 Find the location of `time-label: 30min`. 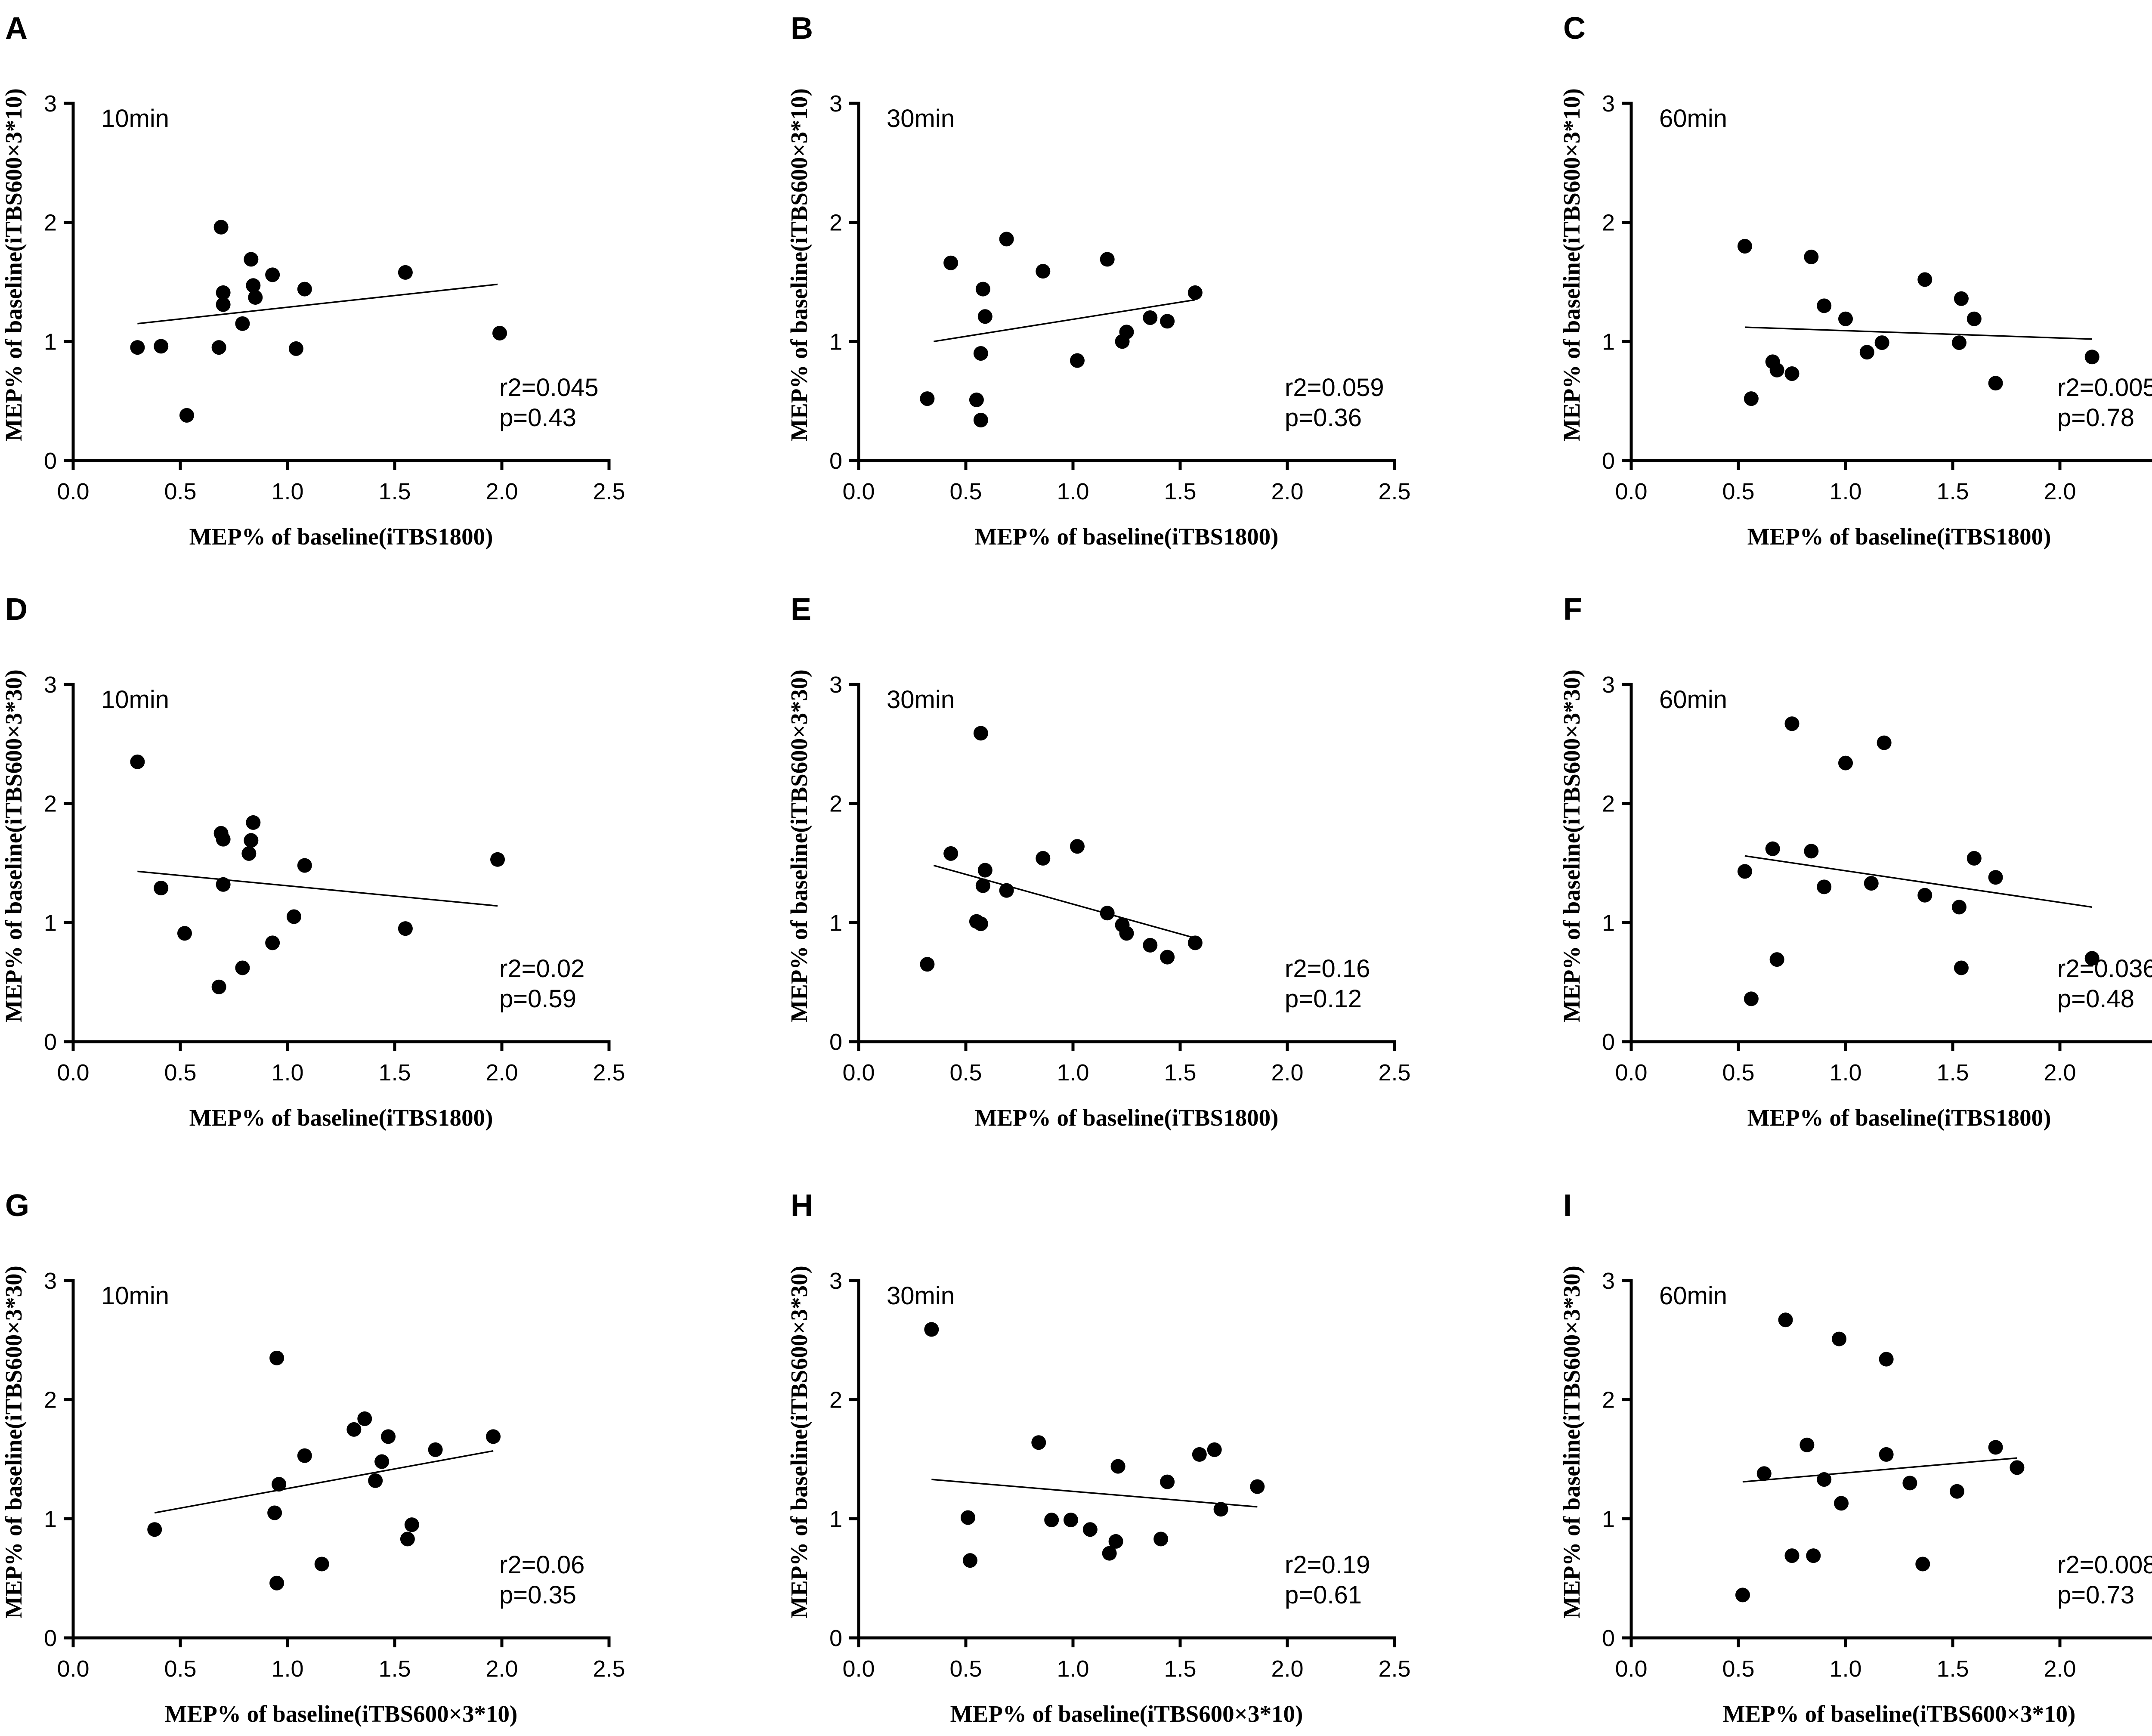

time-label: 30min is located at coordinates (921, 119).